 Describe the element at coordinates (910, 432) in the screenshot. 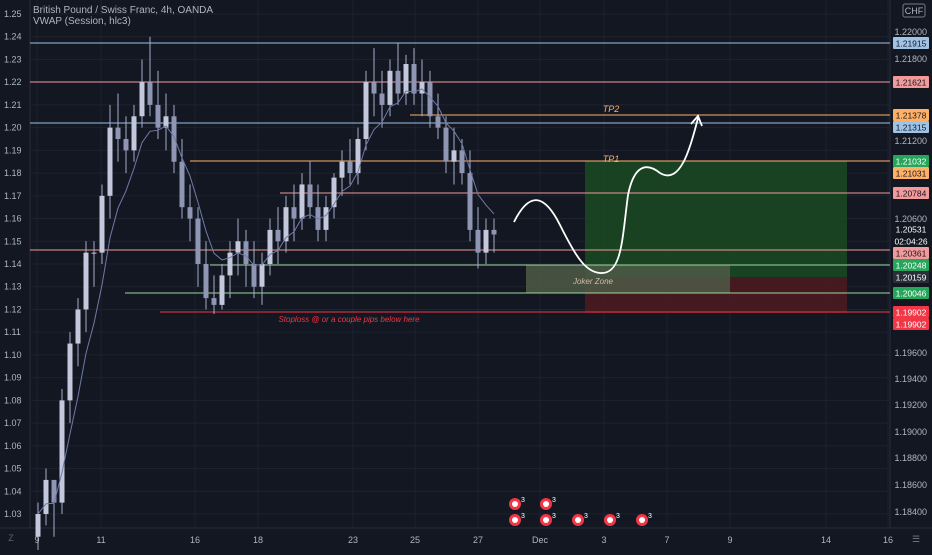

I see `y-right-tick-label: 1.19000` at that location.